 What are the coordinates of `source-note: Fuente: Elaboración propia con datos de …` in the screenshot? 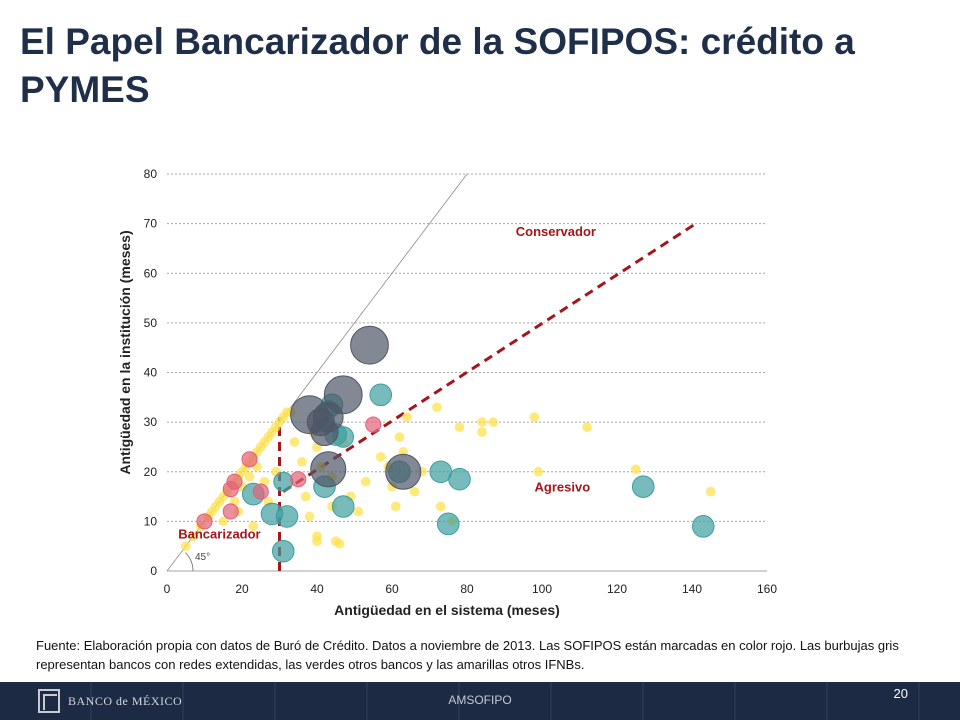 It's located at (467, 655).